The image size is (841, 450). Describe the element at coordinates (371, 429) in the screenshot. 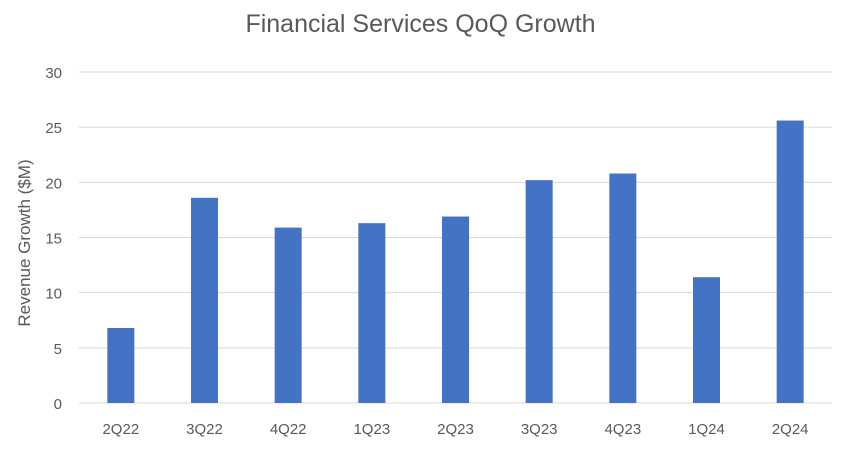

I see `x-tick-label: 1Q23` at that location.